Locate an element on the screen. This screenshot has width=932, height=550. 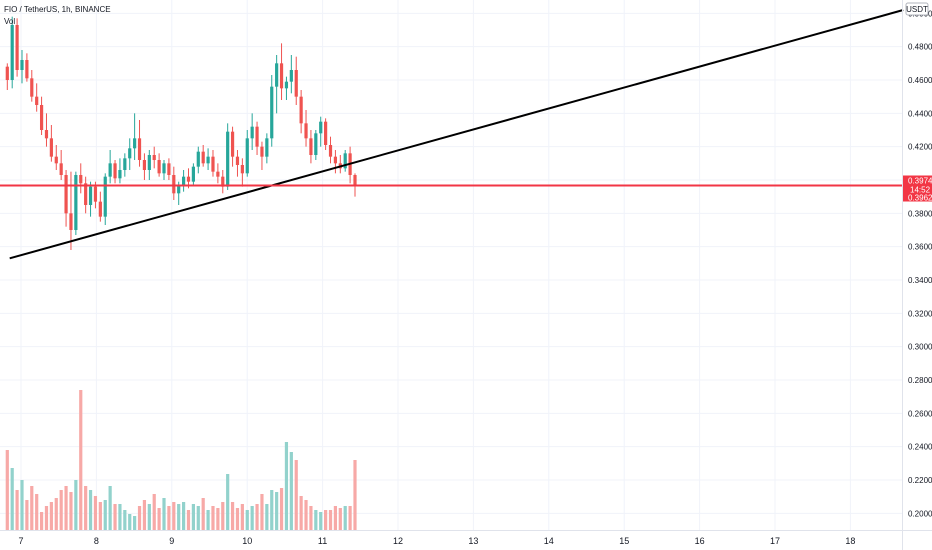
line-price-label: 0.3962 is located at coordinates (920, 198).